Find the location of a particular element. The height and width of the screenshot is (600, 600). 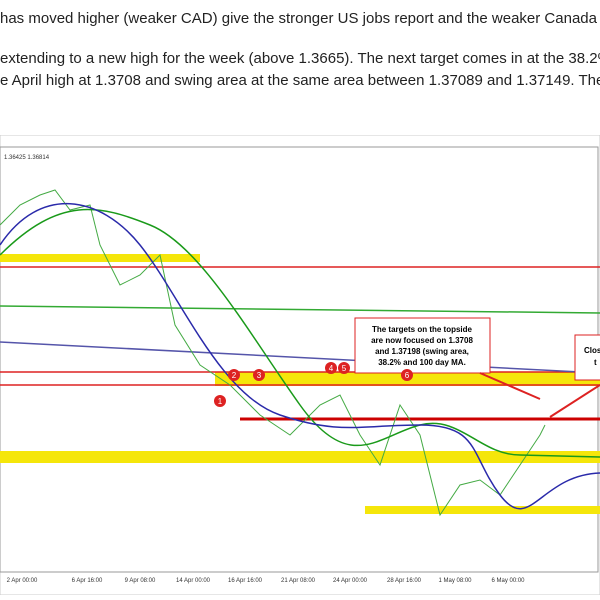

marker: 2 is located at coordinates (234, 375).